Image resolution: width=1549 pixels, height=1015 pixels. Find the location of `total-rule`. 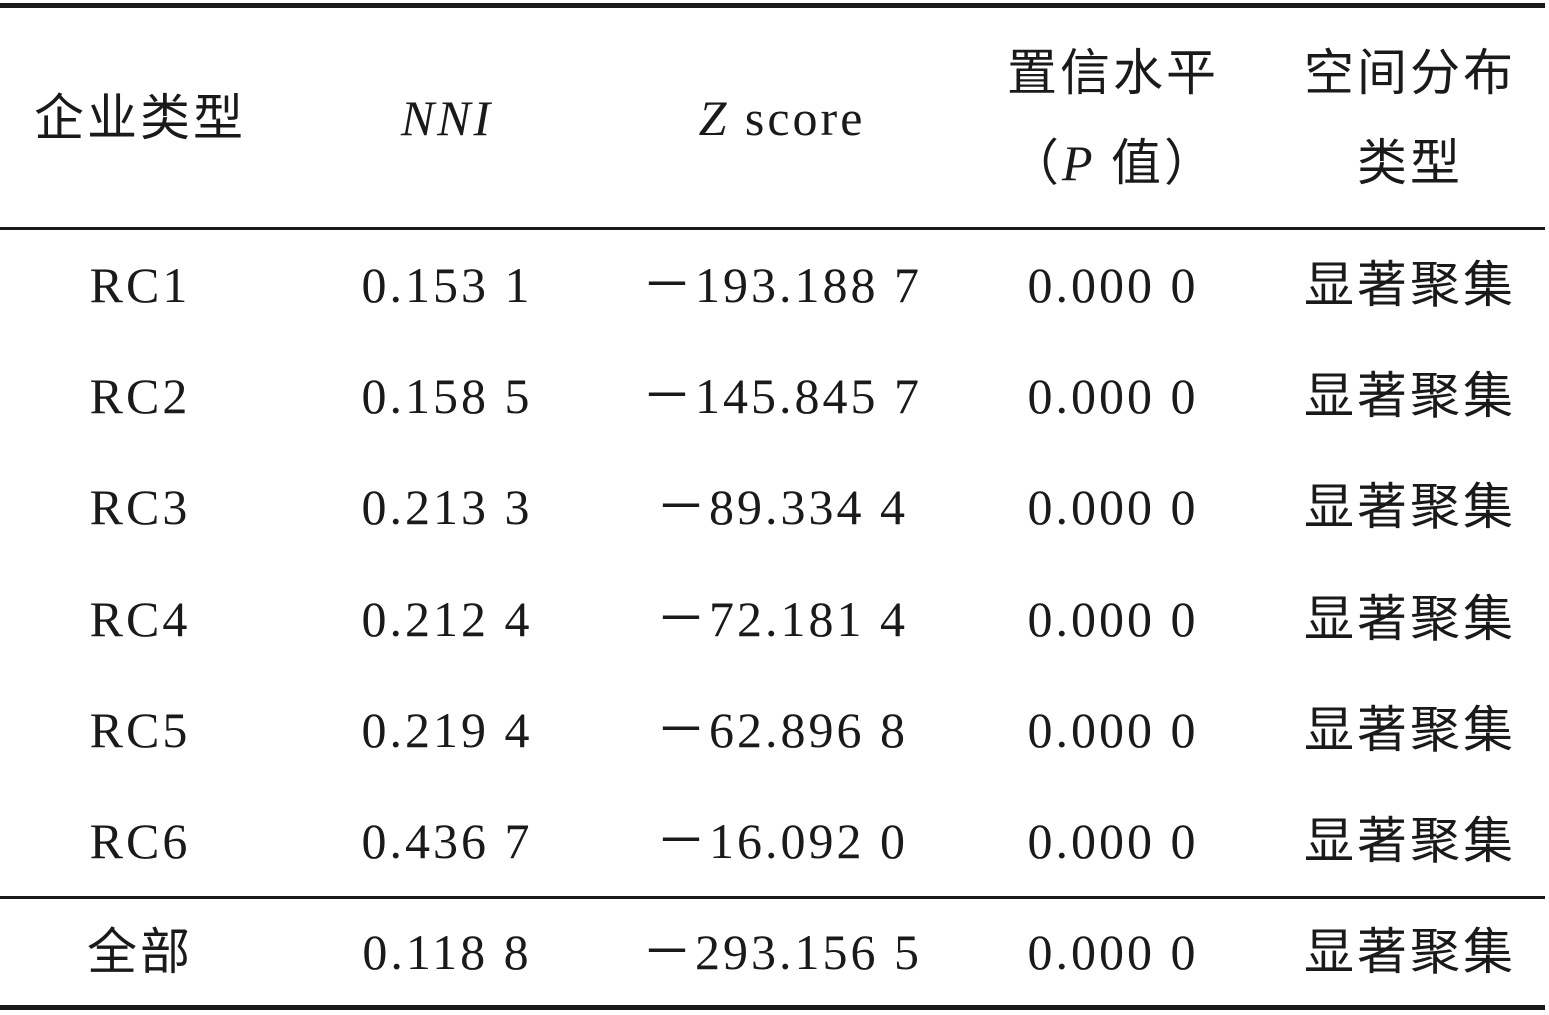

total-rule is located at coordinates (772, 897).